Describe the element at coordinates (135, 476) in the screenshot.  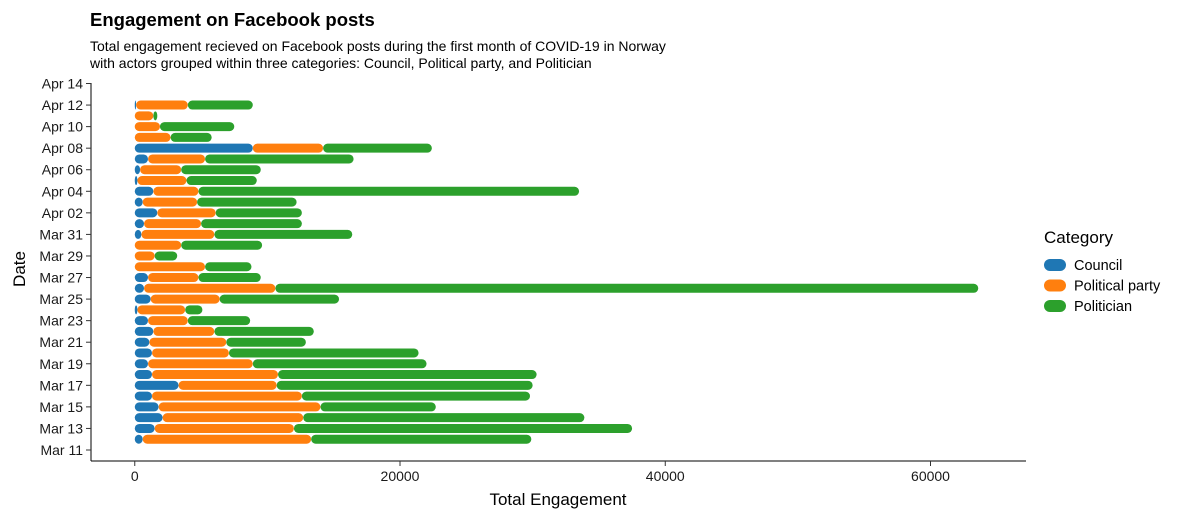
I see `x-tick-label: 0` at that location.